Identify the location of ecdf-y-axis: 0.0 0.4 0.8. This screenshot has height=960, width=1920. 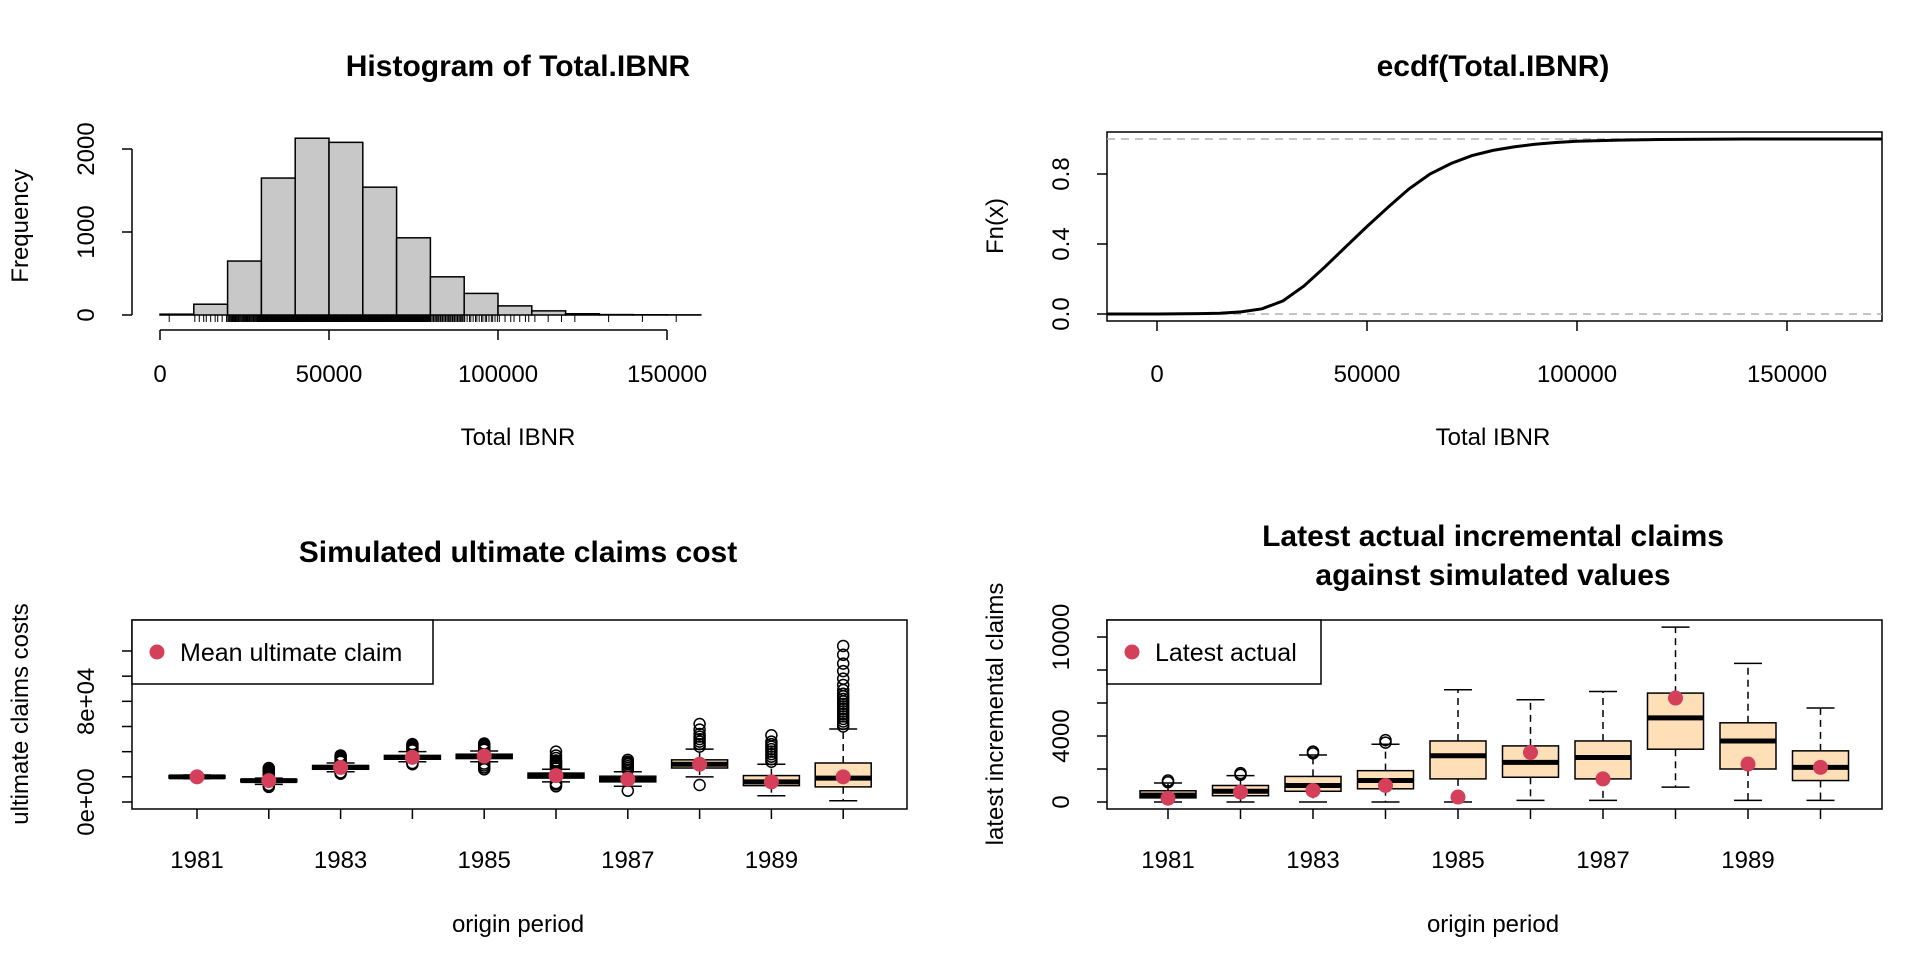
(1077, 244).